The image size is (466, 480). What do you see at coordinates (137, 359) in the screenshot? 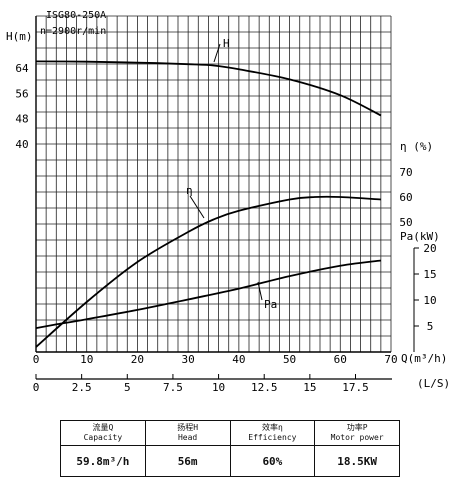
I see `x-tick-label: 20` at bounding box center [137, 359].